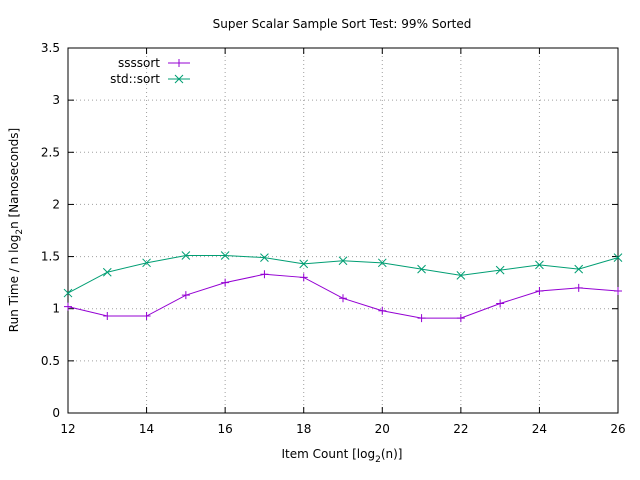 The height and width of the screenshot is (480, 640). What do you see at coordinates (150, 71) in the screenshot?
I see `legend: ssssort std::sort` at bounding box center [150, 71].